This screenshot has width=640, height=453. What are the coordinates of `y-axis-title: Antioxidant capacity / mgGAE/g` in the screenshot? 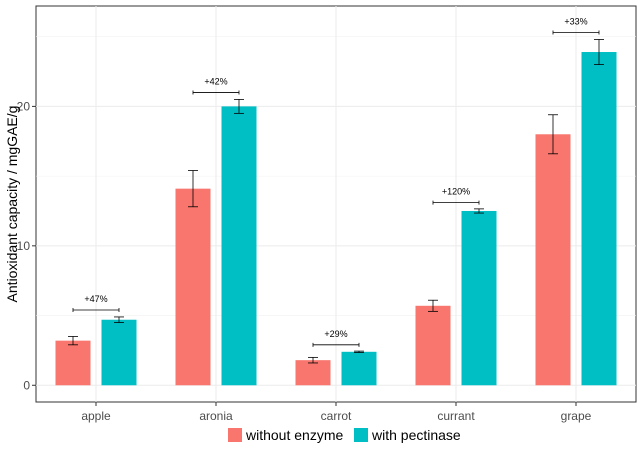 It's located at (12, 204).